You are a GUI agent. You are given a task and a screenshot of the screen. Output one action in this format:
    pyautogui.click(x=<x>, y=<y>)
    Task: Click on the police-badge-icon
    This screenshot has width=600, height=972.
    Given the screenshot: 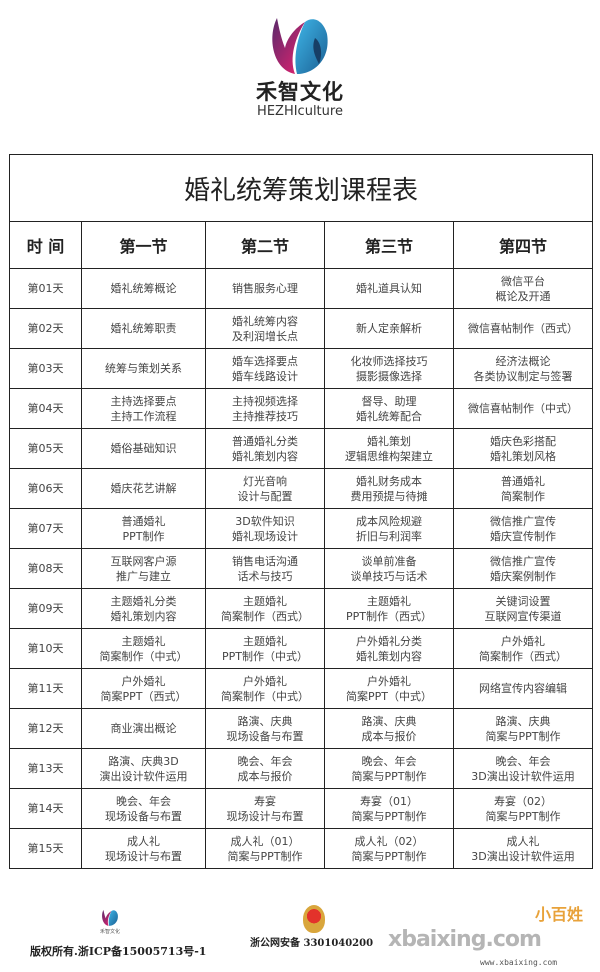 What is the action you would take?
    pyautogui.click(x=314, y=919)
    